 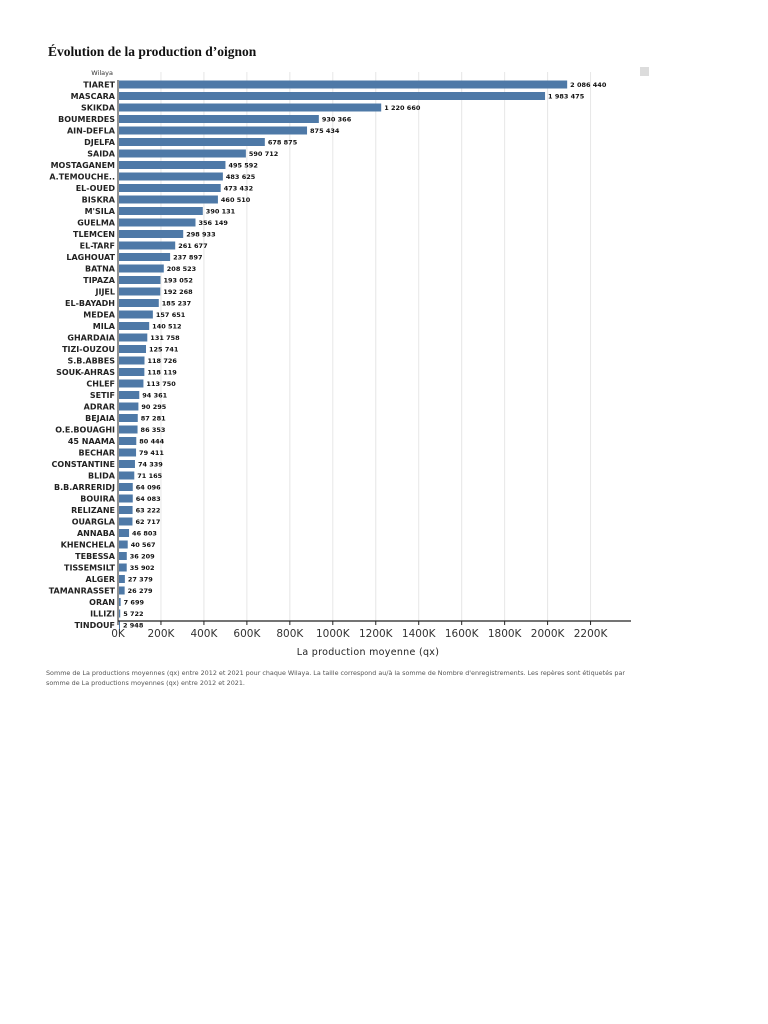 I want to click on category-label: ILLIZI, so click(x=102, y=614).